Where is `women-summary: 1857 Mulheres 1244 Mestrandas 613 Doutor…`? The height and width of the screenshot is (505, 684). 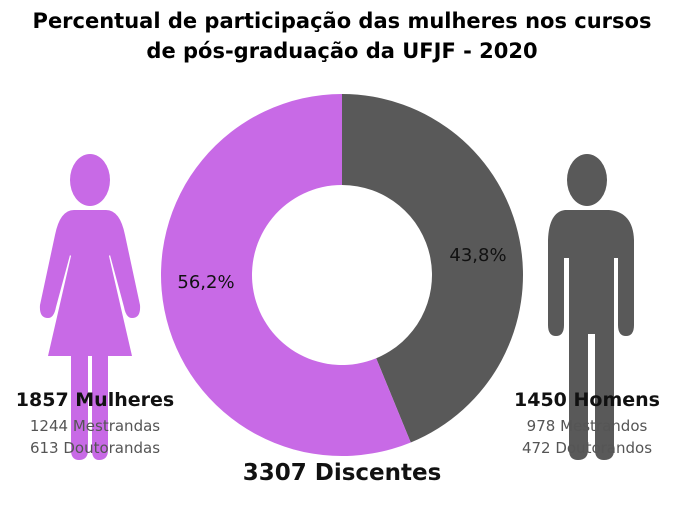 women-summary: 1857 Mulheres 1244 Mestrandas 613 Doutor… is located at coordinates (97, 423).